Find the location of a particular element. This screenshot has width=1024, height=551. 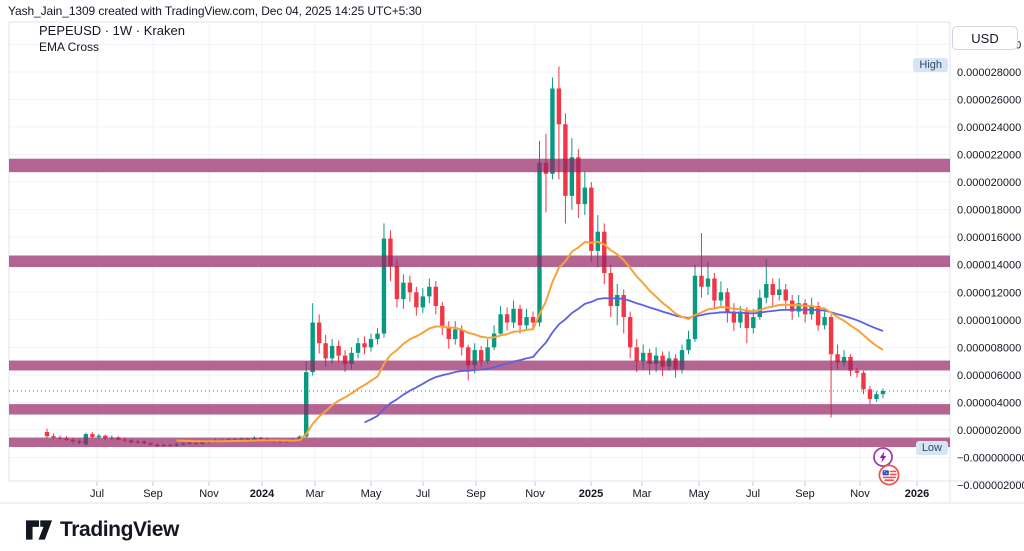

chart-stickers is located at coordinates (890, 467).